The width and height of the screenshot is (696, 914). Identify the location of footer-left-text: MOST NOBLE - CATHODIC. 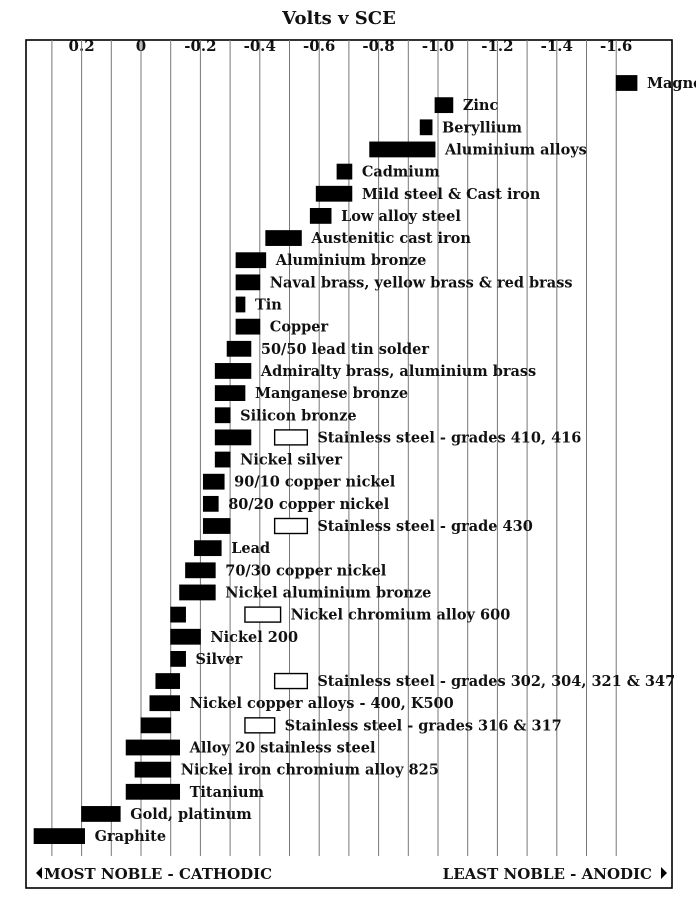
(158, 874).